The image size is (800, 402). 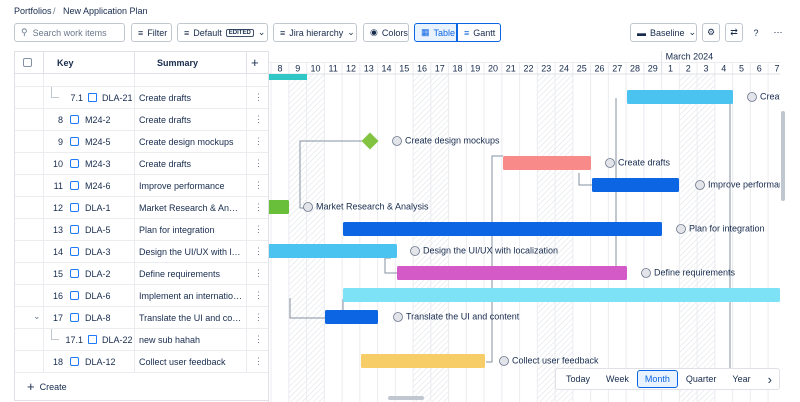 What do you see at coordinates (117, 340) in the screenshot?
I see `issue-key: DLA-22` at bounding box center [117, 340].